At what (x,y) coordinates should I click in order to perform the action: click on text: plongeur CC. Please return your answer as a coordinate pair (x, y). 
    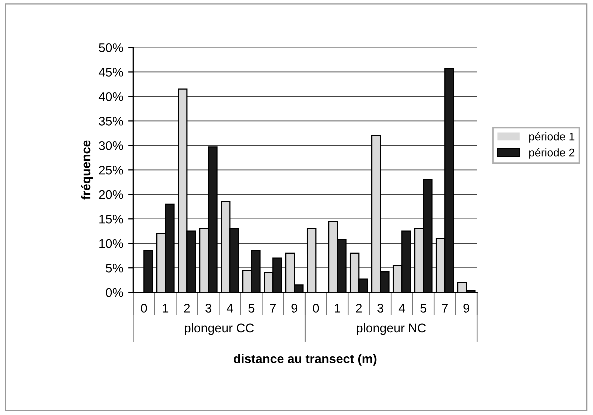
    Looking at the image, I should click on (219, 329).